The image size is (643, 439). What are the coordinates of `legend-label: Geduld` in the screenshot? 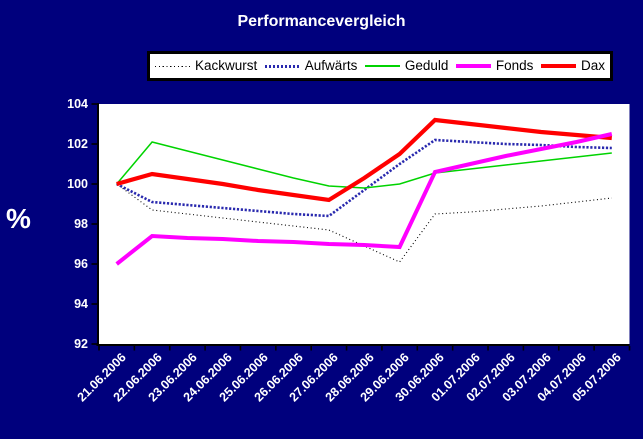 It's located at (426, 66).